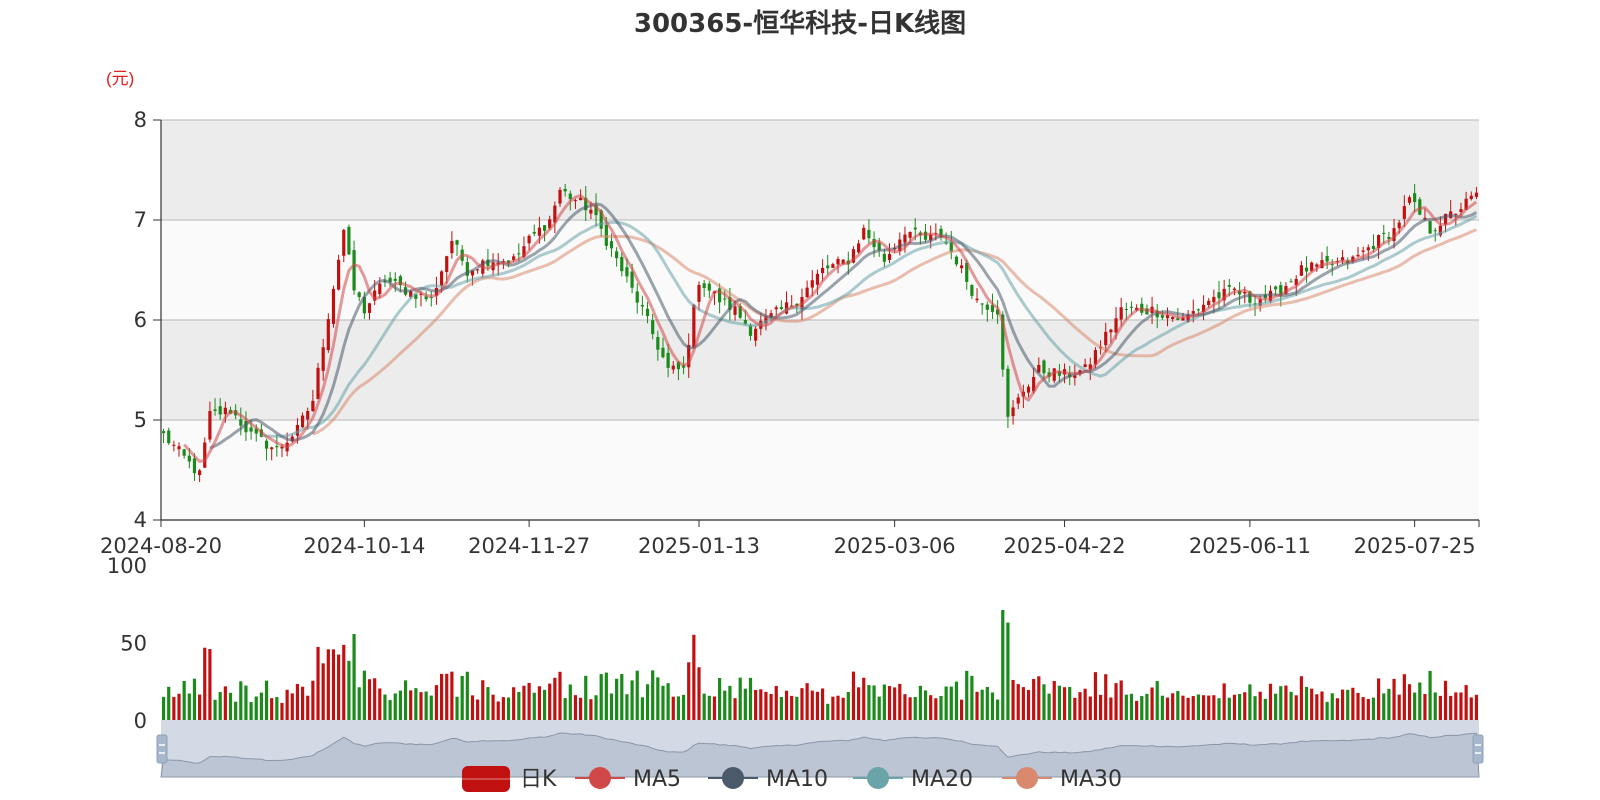 This screenshot has width=1600, height=800. Describe the element at coordinates (509, 779) in the screenshot. I see `legend-item-日k: 日K` at that location.